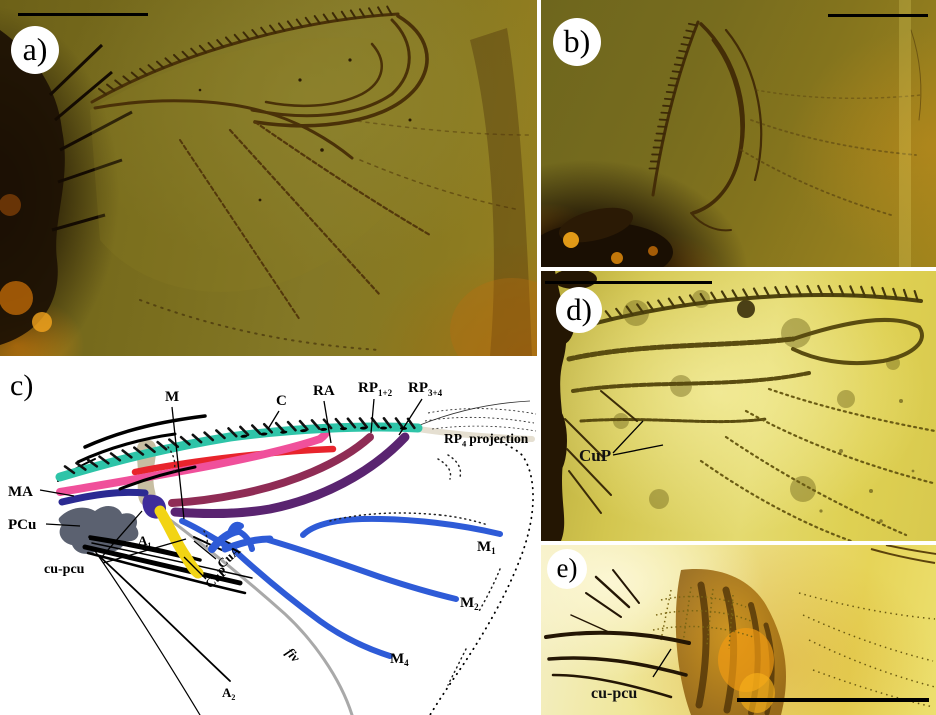 Image resolution: width=936 pixels, height=715 pixels. I want to click on cubital-complex, so click(198, 536).